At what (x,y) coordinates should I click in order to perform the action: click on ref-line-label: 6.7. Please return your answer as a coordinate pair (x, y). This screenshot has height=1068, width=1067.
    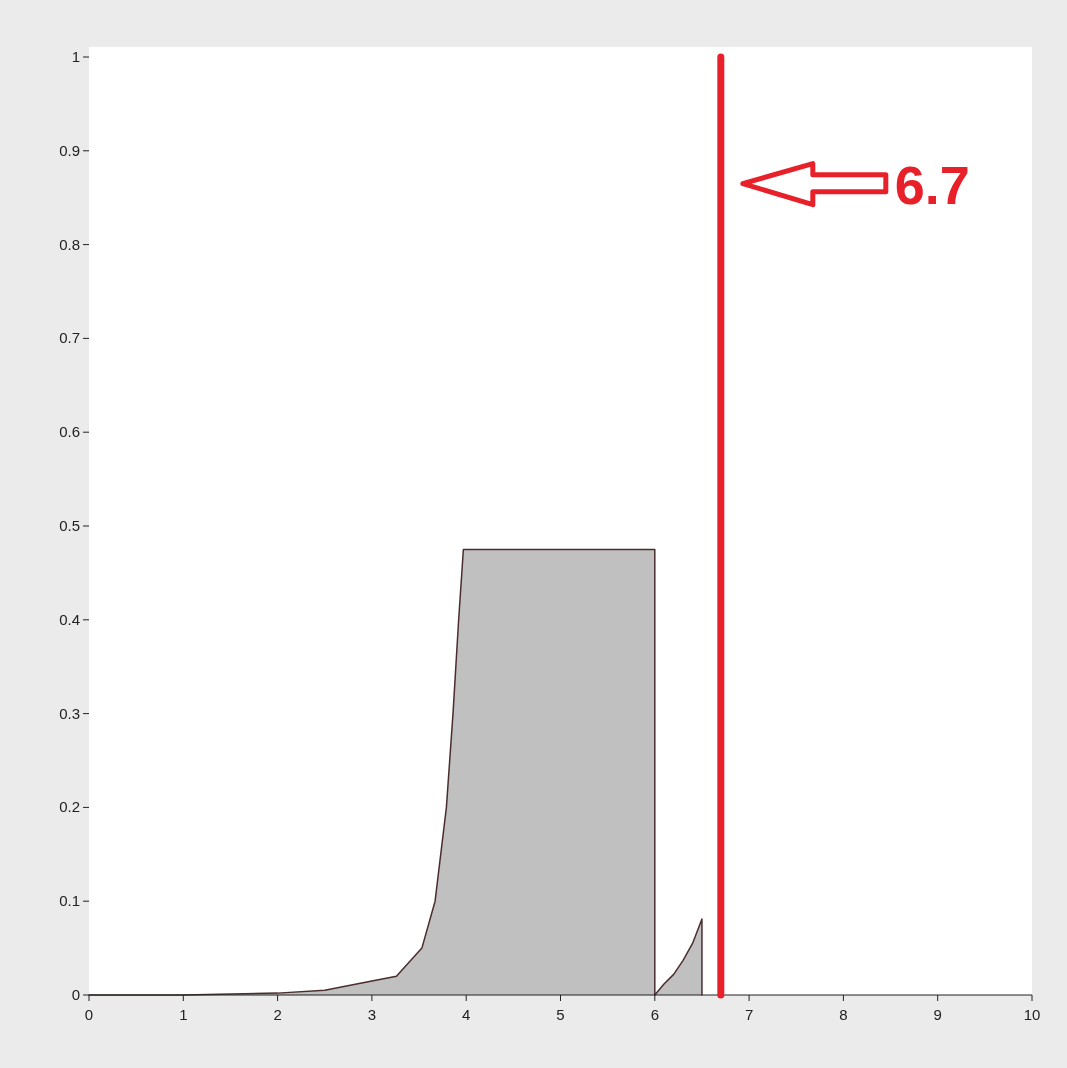
    Looking at the image, I should click on (932, 184).